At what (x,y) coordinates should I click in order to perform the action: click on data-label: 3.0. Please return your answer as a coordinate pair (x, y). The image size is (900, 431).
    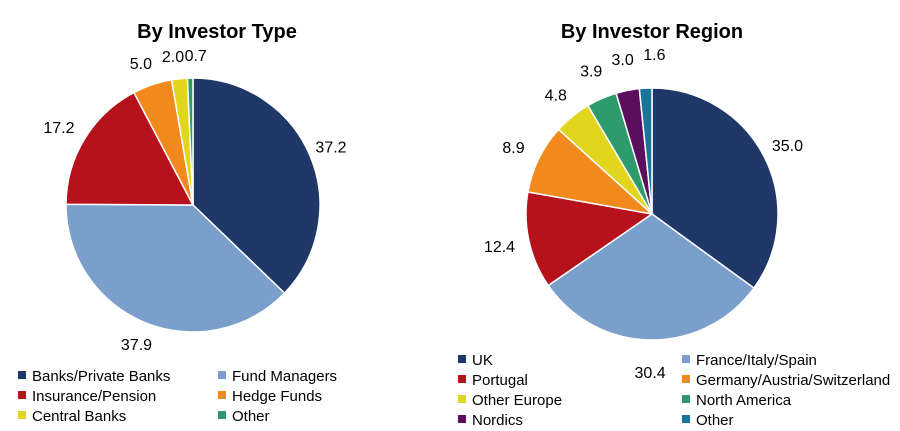
    Looking at the image, I should click on (622, 60).